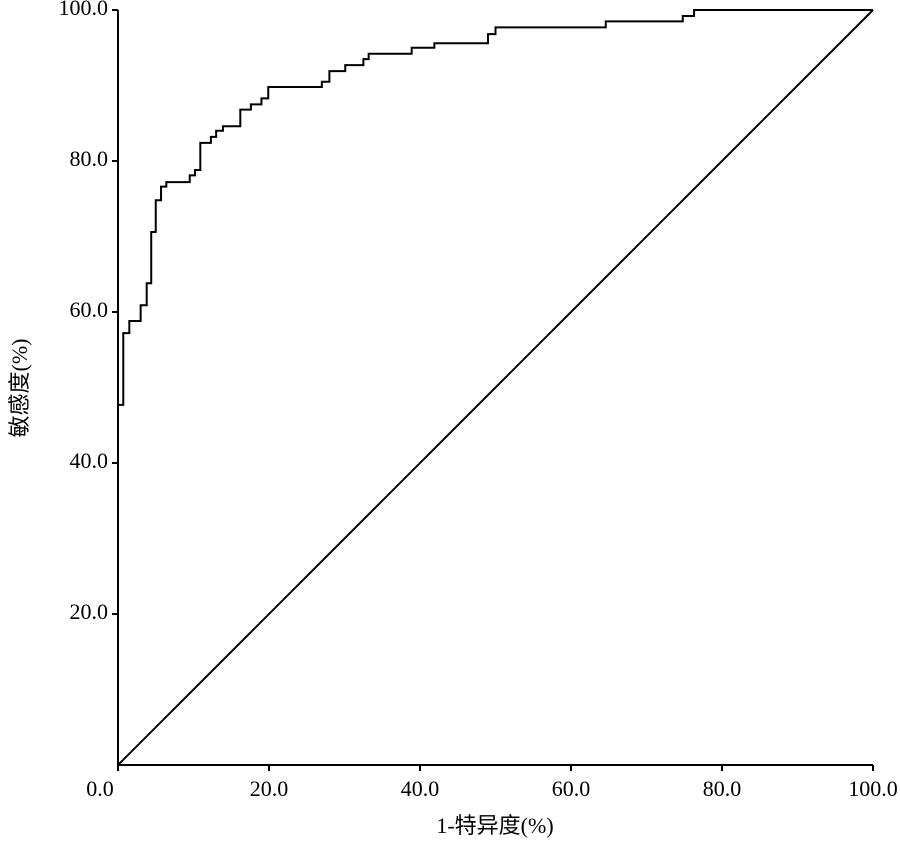 The height and width of the screenshot is (841, 900). Describe the element at coordinates (89, 158) in the screenshot. I see `y-tick-label: 80.0` at that location.